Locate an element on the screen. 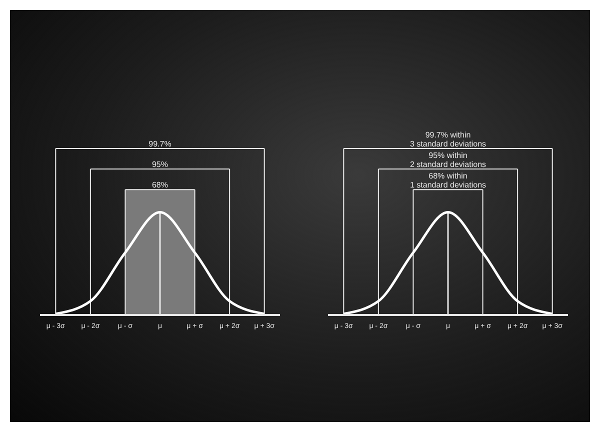  text: 99.7% within 3 standard deviations is located at coordinates (448, 139).